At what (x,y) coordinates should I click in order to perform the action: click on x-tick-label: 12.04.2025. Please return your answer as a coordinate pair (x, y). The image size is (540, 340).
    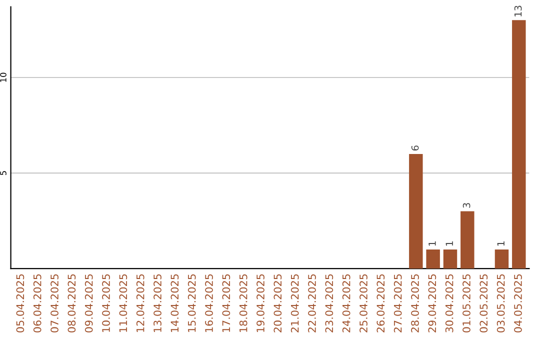
    Looking at the image, I should click on (140, 303).